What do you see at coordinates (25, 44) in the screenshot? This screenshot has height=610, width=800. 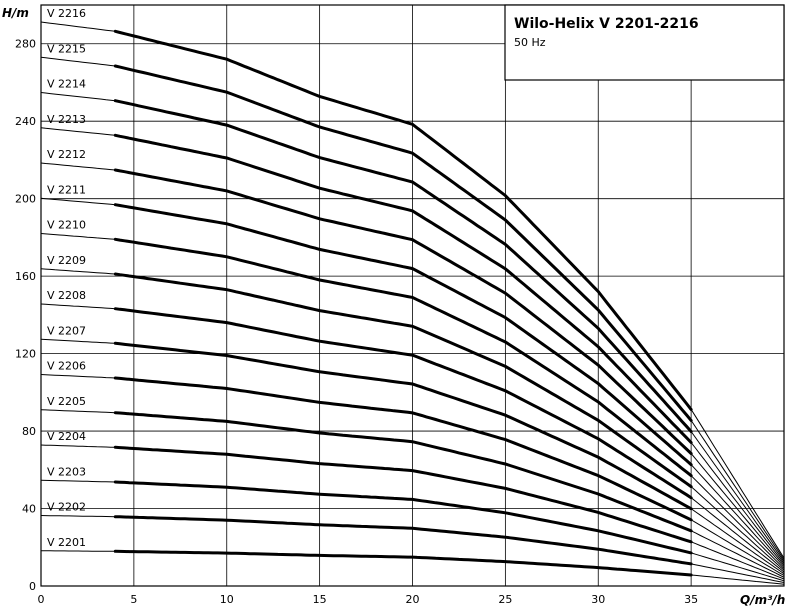 I see `y-tick-label: 280` at bounding box center [25, 44].